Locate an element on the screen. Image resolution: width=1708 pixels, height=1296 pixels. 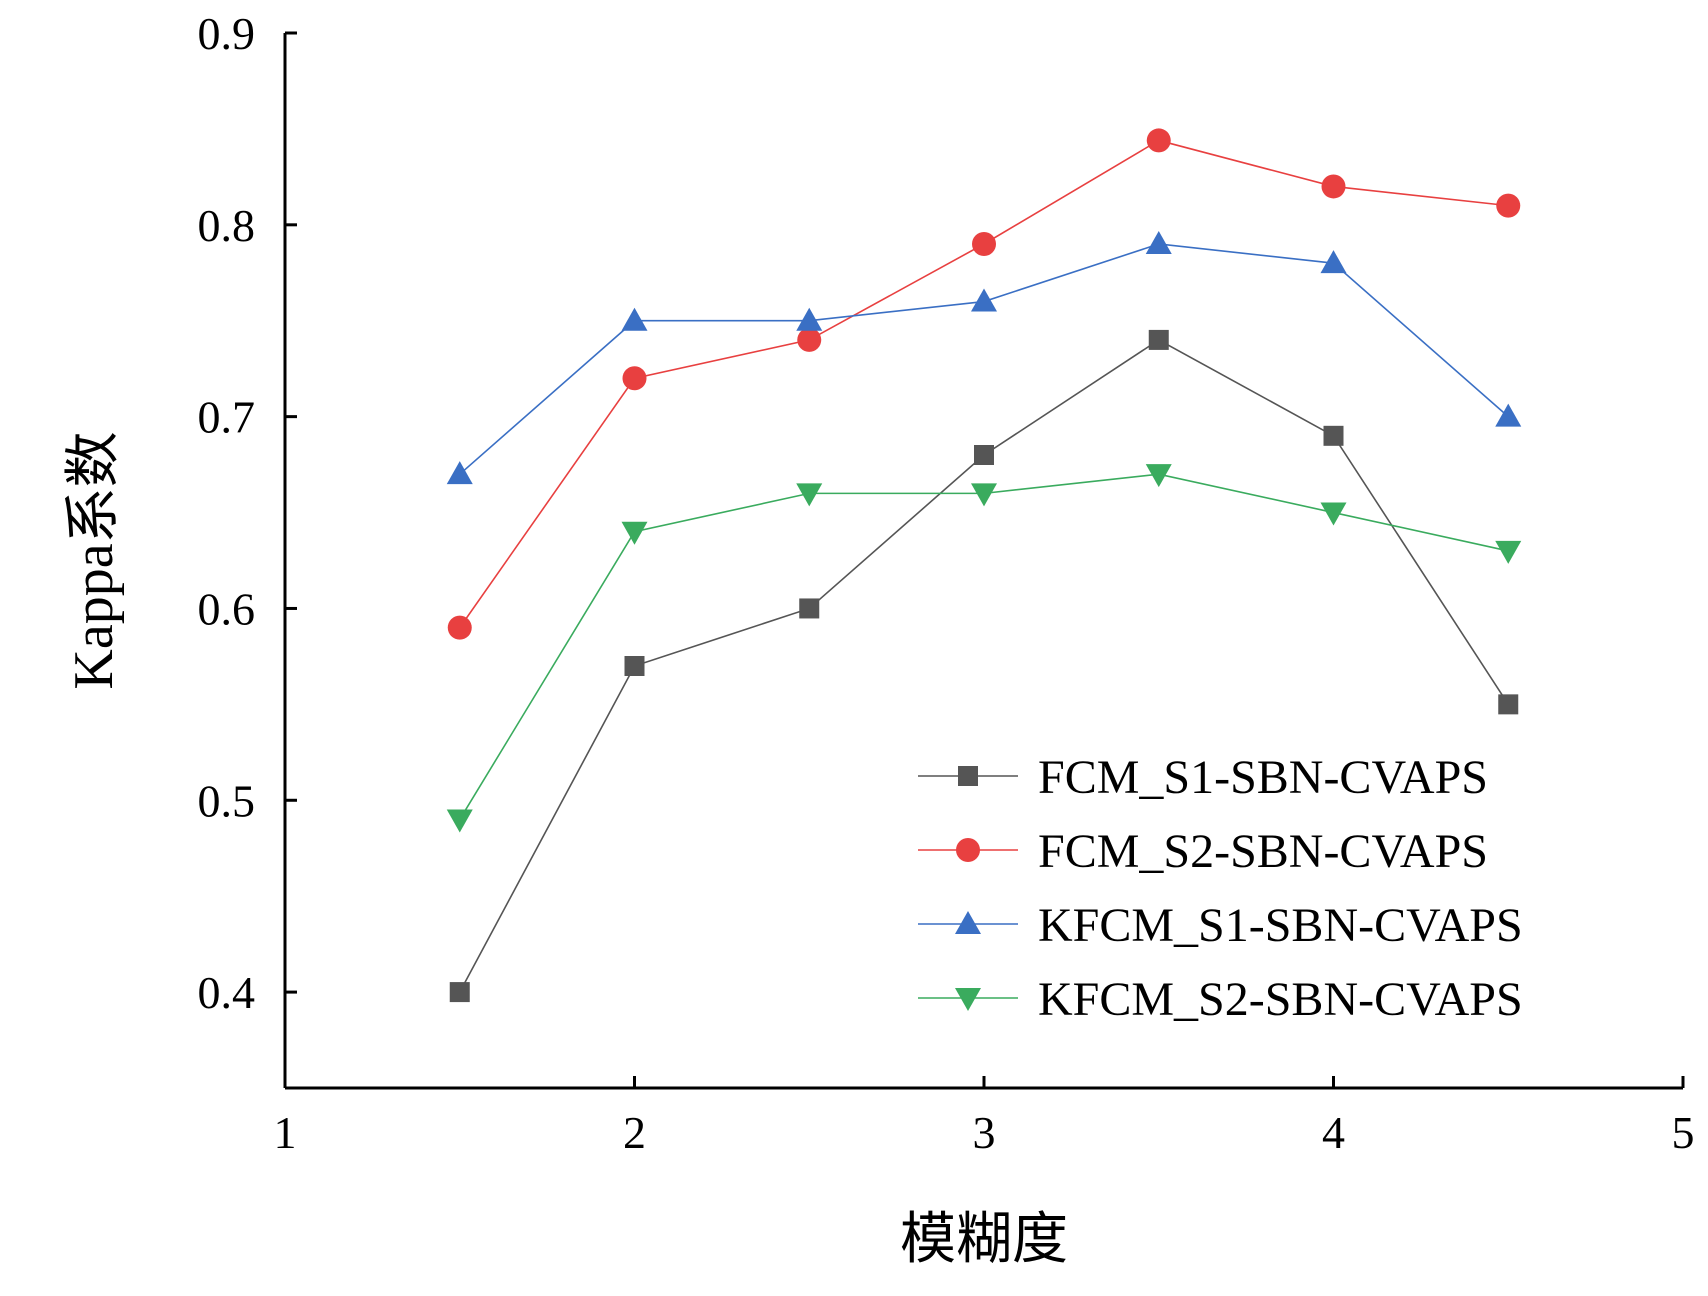
legend-item: KFCM_S2-SBN-CVAPS is located at coordinates (1220, 999).